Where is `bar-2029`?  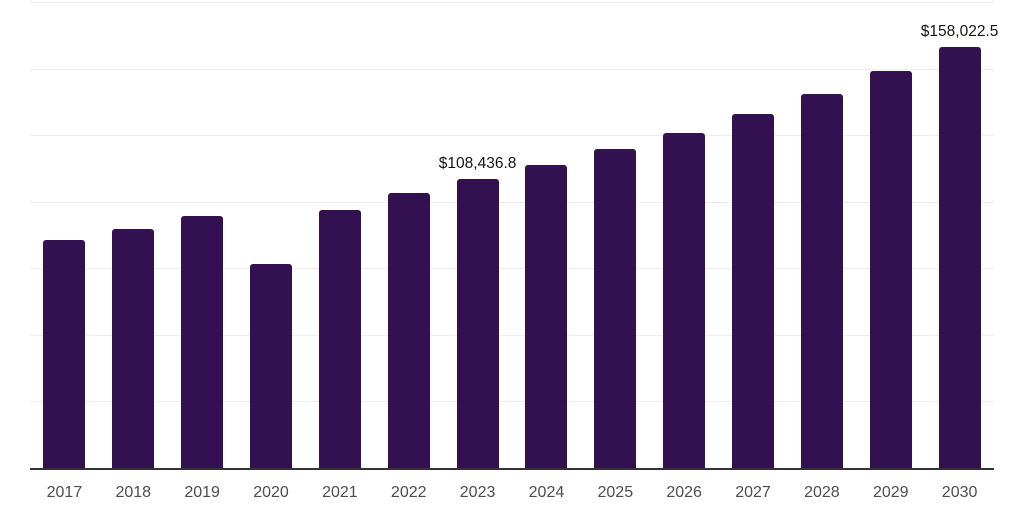
bar-2029 is located at coordinates (890, 269).